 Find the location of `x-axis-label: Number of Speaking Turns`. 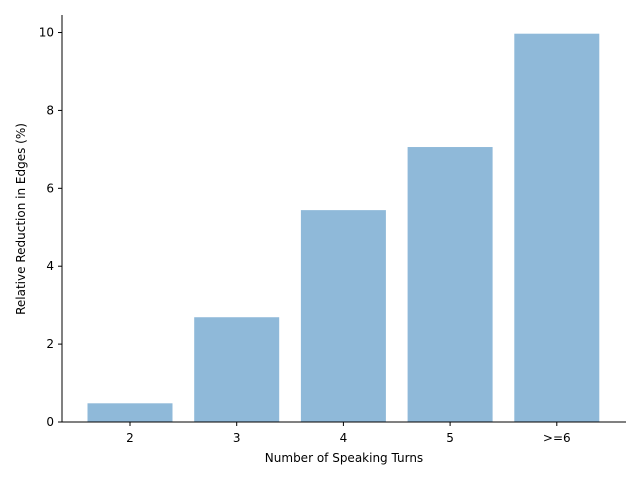

x-axis-label: Number of Speaking Turns is located at coordinates (344, 458).